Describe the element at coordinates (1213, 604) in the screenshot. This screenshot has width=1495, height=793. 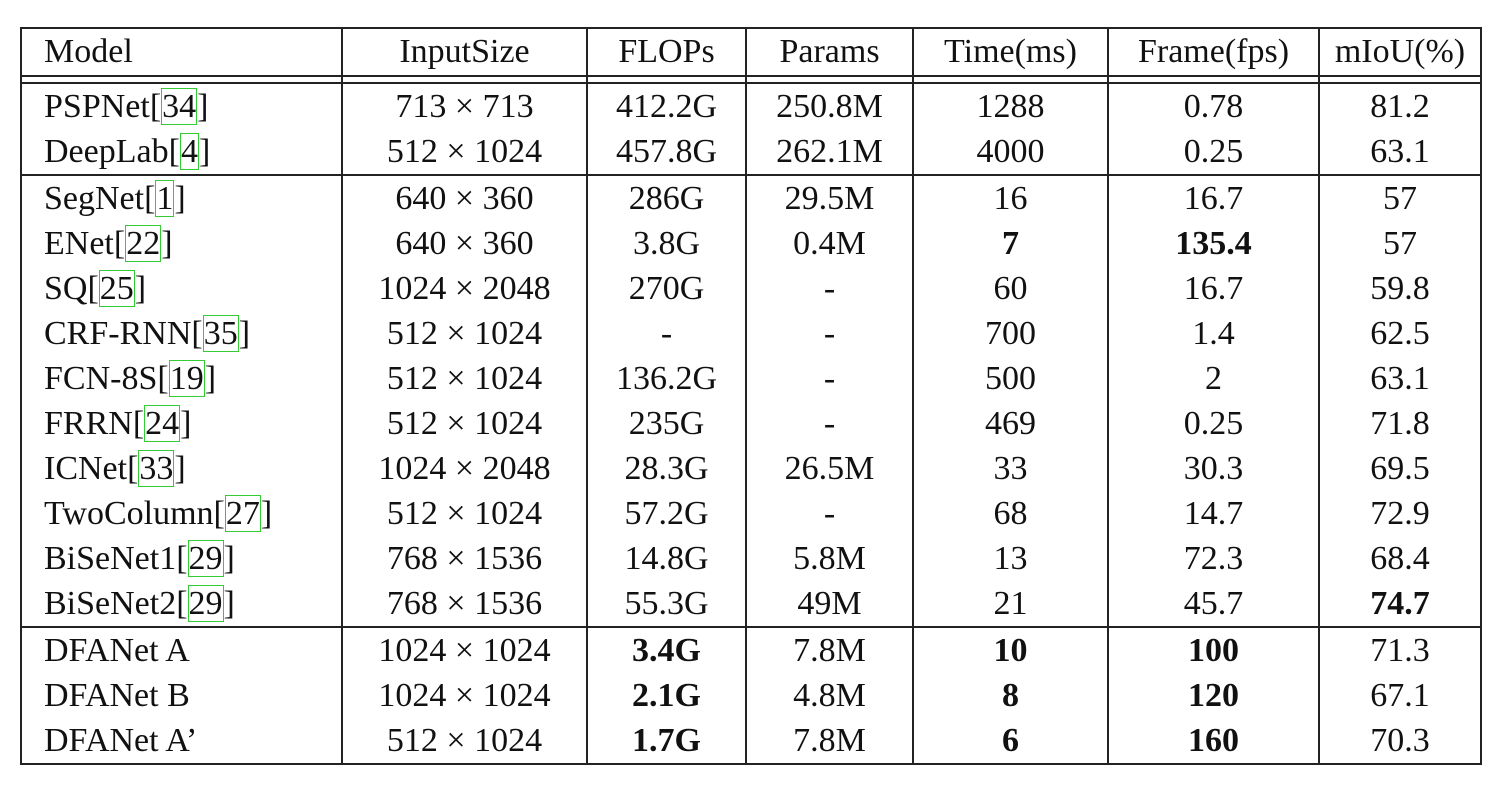
I see `fps-cell: 45.7` at that location.